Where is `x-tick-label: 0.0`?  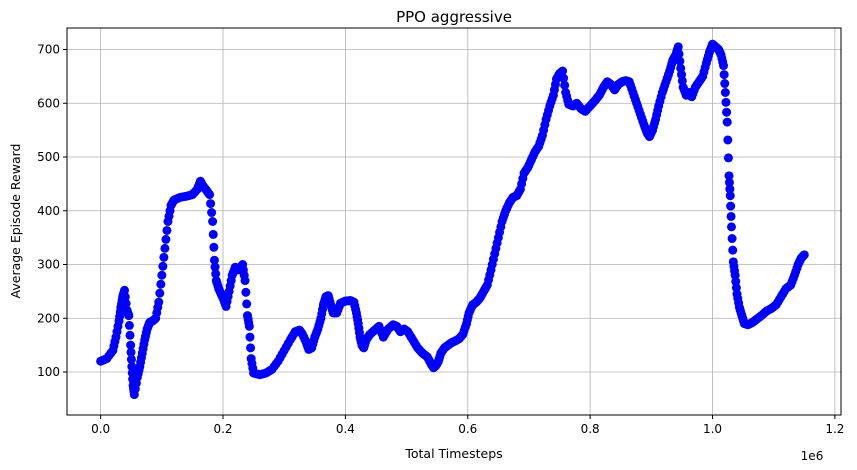
x-tick-label: 0.0 is located at coordinates (100, 429).